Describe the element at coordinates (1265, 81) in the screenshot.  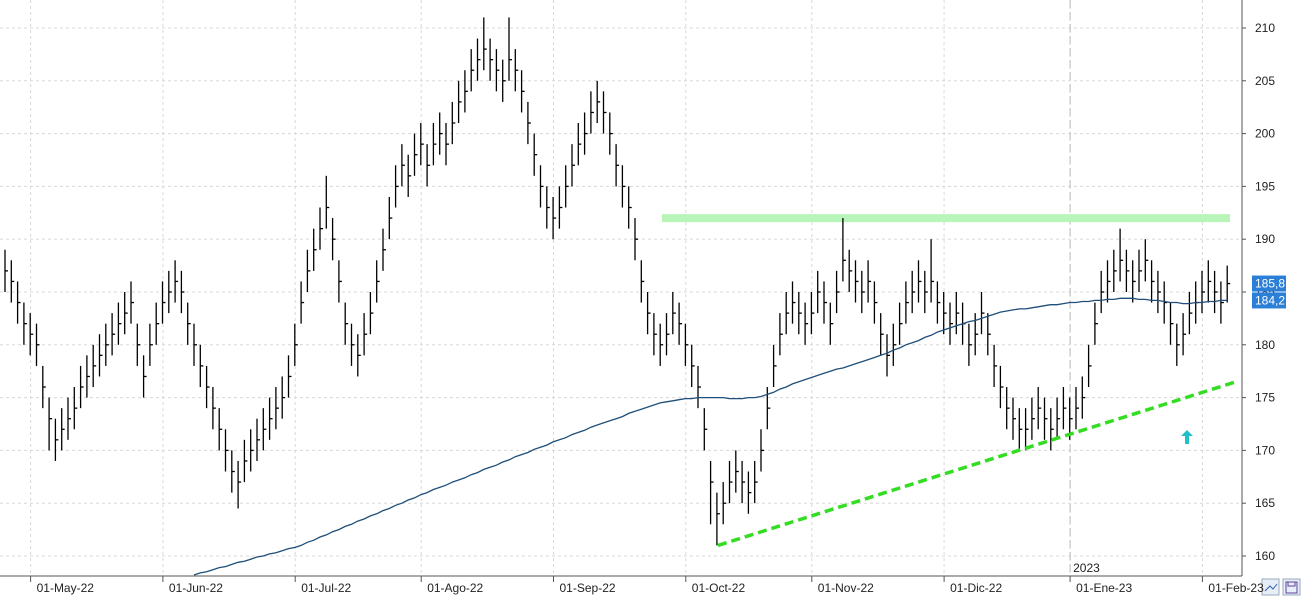
I see `y-tick-label: 205` at that location.